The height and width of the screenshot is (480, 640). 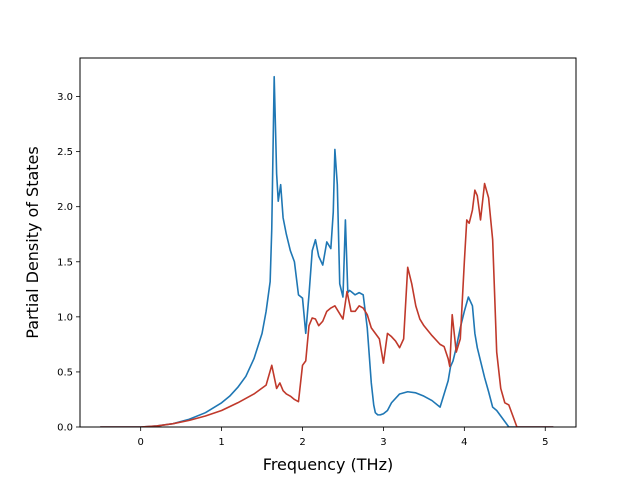 What do you see at coordinates (65, 372) in the screenshot?
I see `y-tick-label: 0.5` at bounding box center [65, 372].